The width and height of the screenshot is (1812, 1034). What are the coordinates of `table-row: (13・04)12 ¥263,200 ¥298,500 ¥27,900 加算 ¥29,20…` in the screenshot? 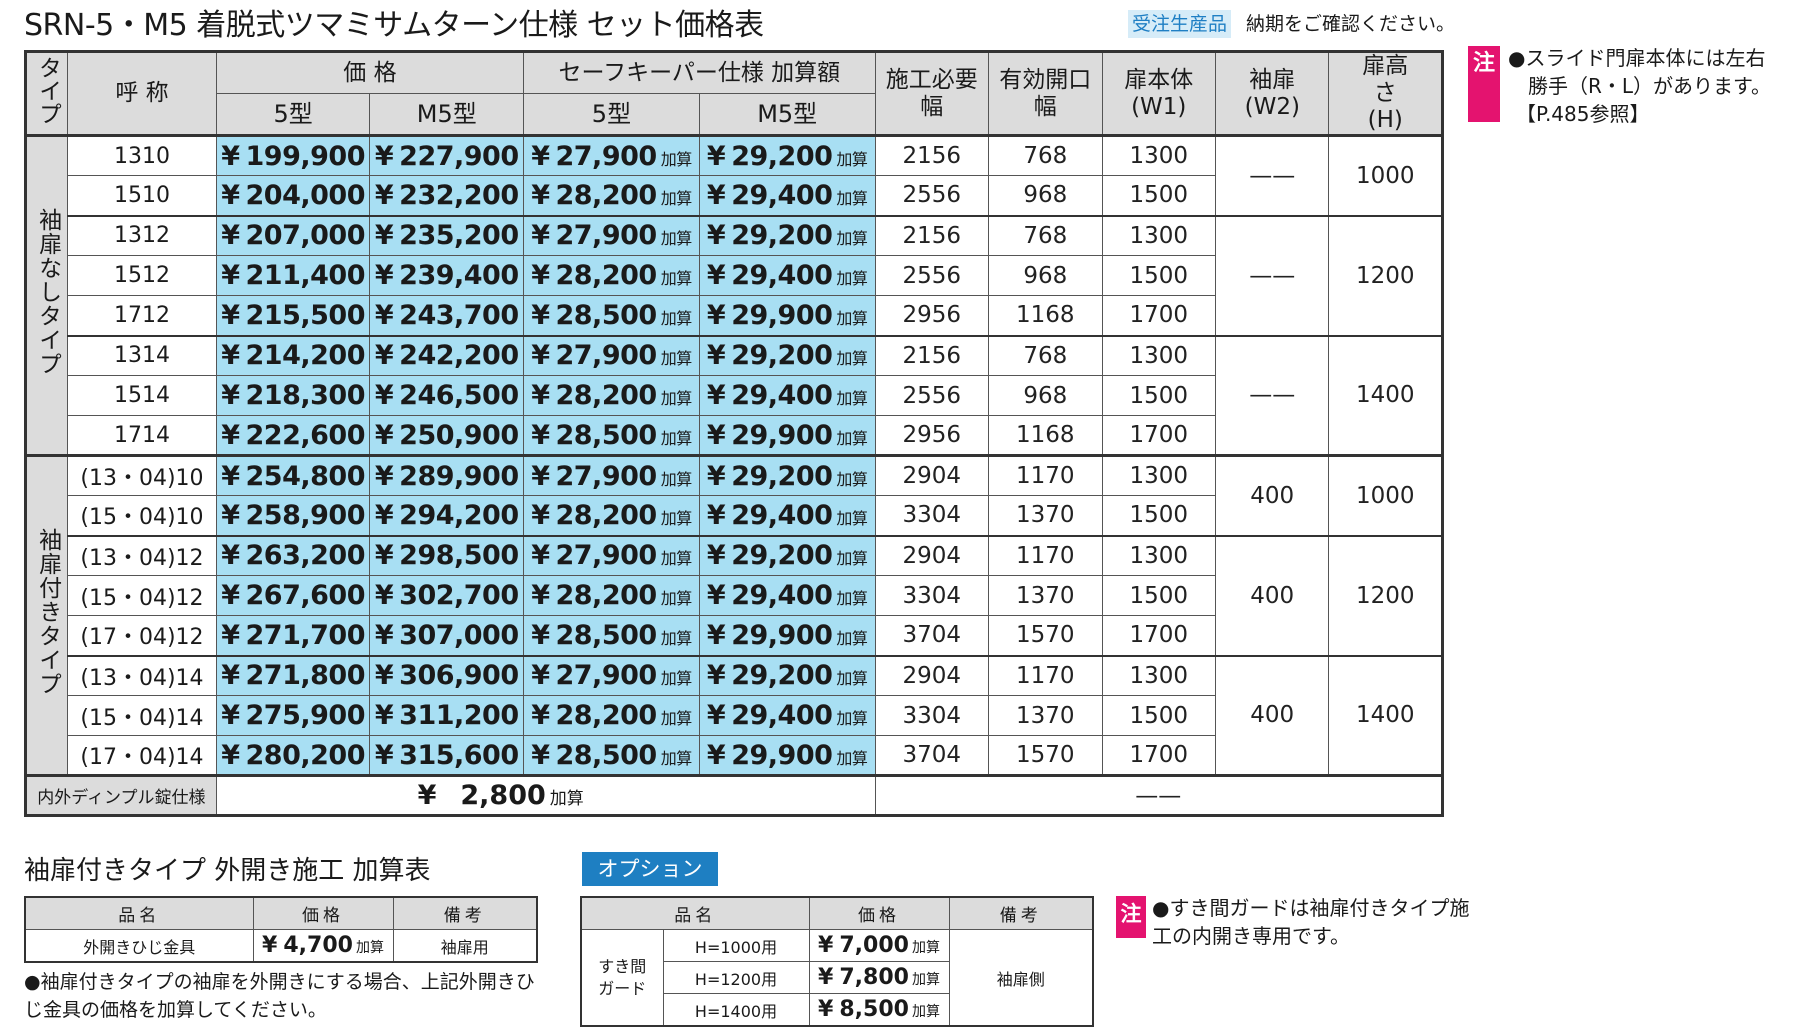 It's located at (734, 595).